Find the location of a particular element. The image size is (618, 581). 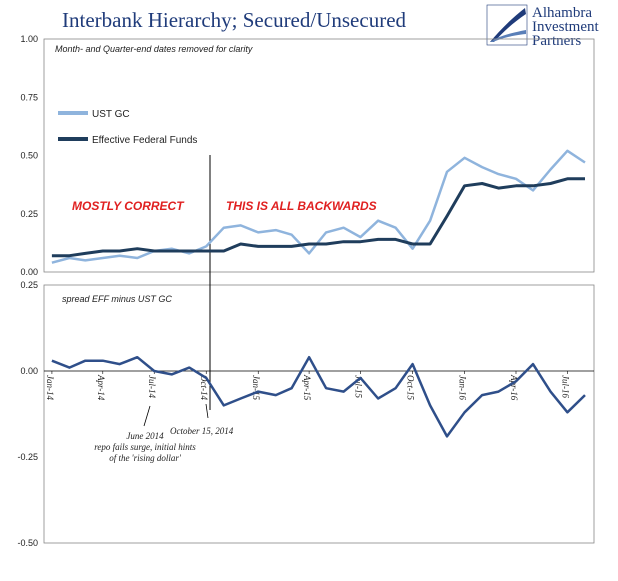

x-tick-label: Apr-15 is located at coordinates (307, 387).